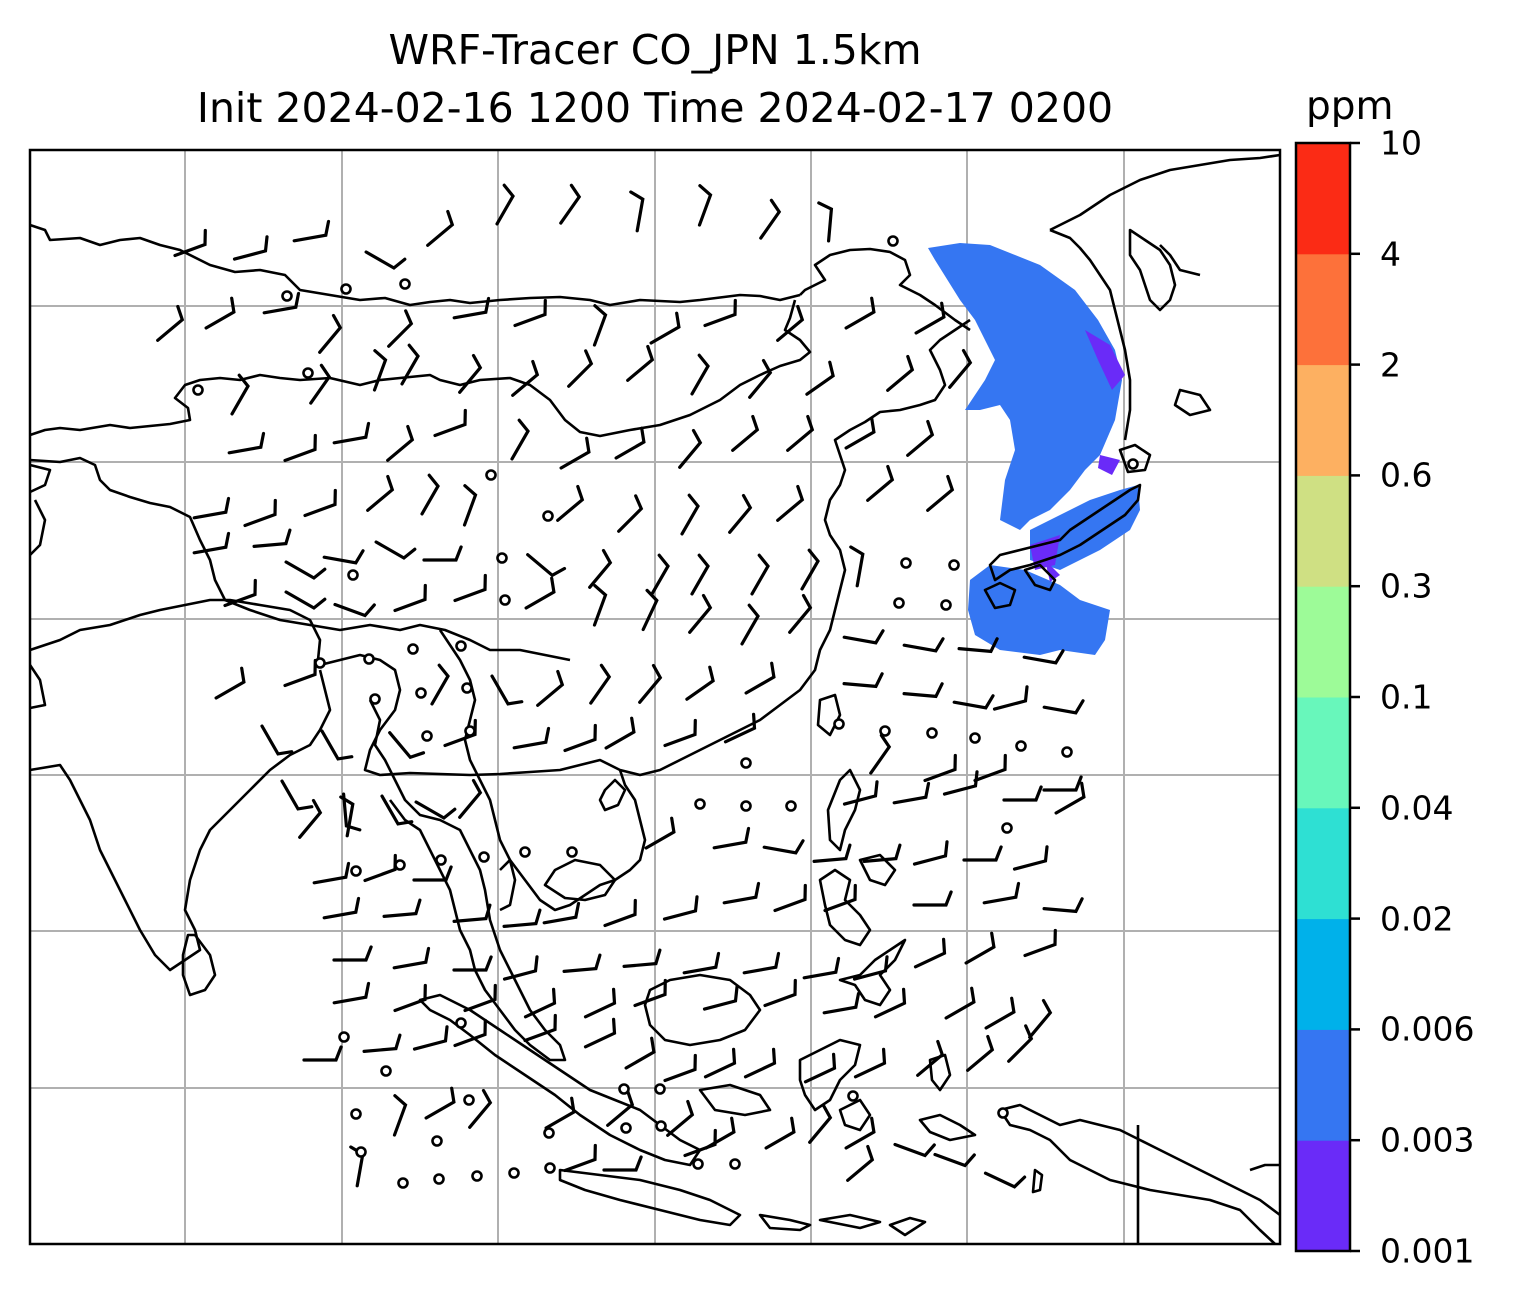  Describe the element at coordinates (1401, 143) in the screenshot. I see `colorbar-tick-label: 10` at that location.